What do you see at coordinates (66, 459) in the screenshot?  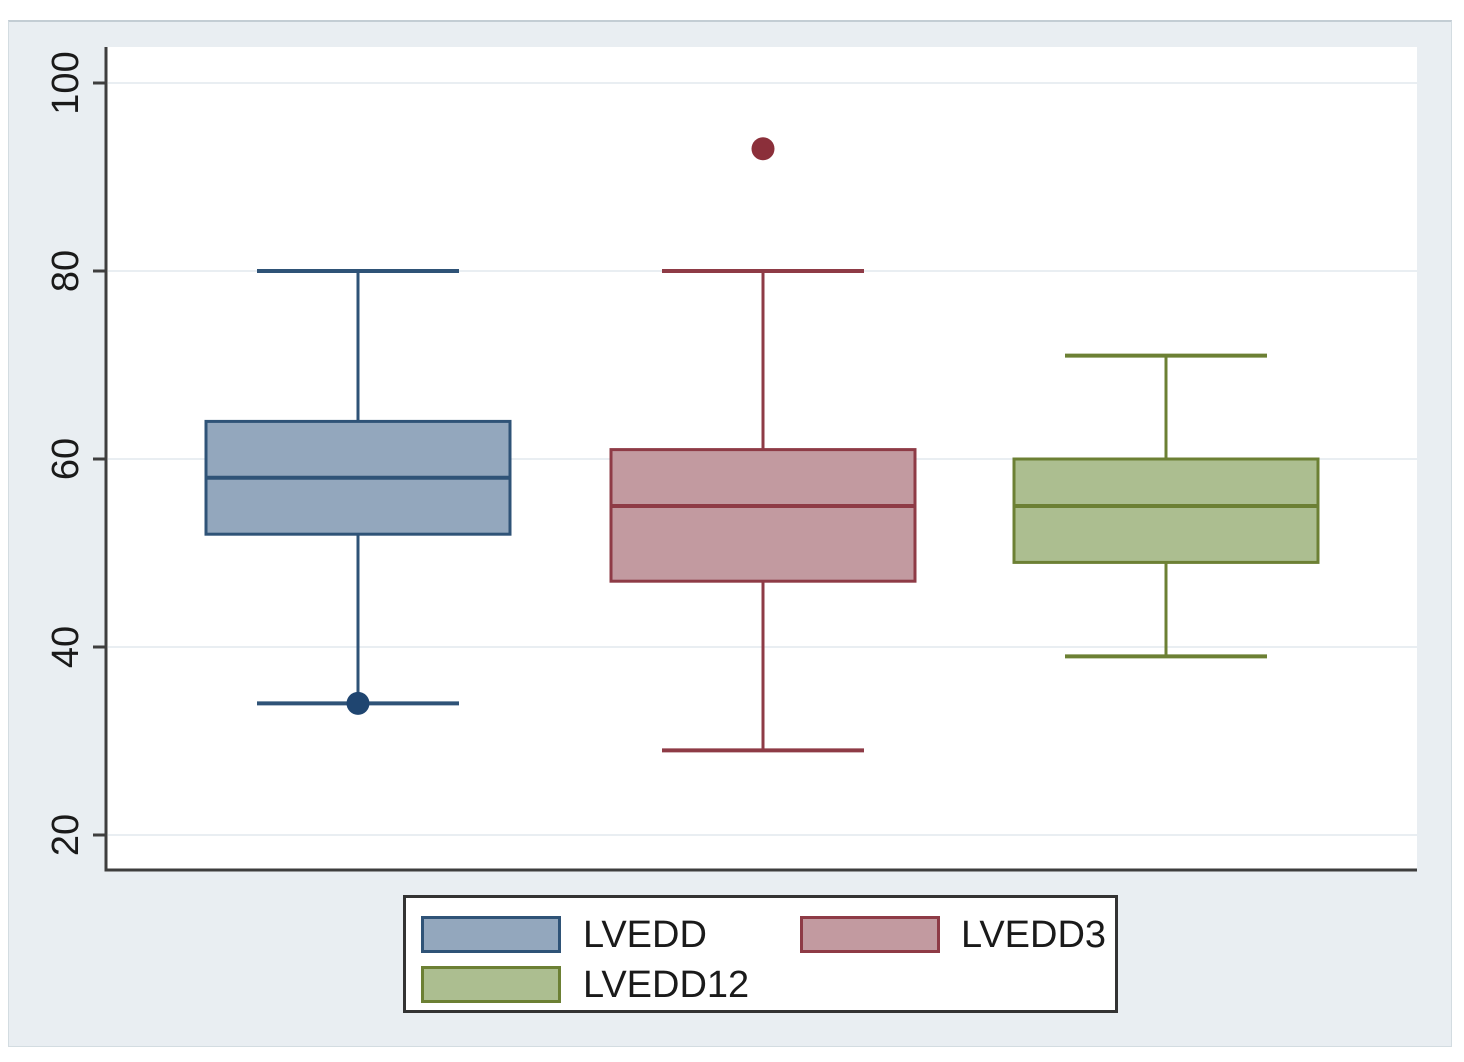 I see `y-axis-tick-label: 60` at bounding box center [66, 459].